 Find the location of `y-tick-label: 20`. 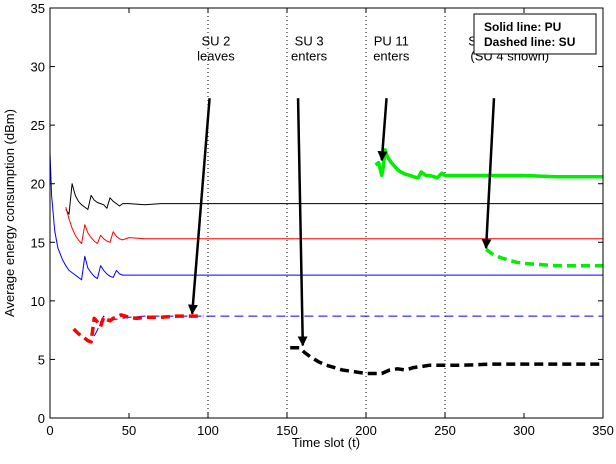

y-tick-label: 20 is located at coordinates (38, 184).